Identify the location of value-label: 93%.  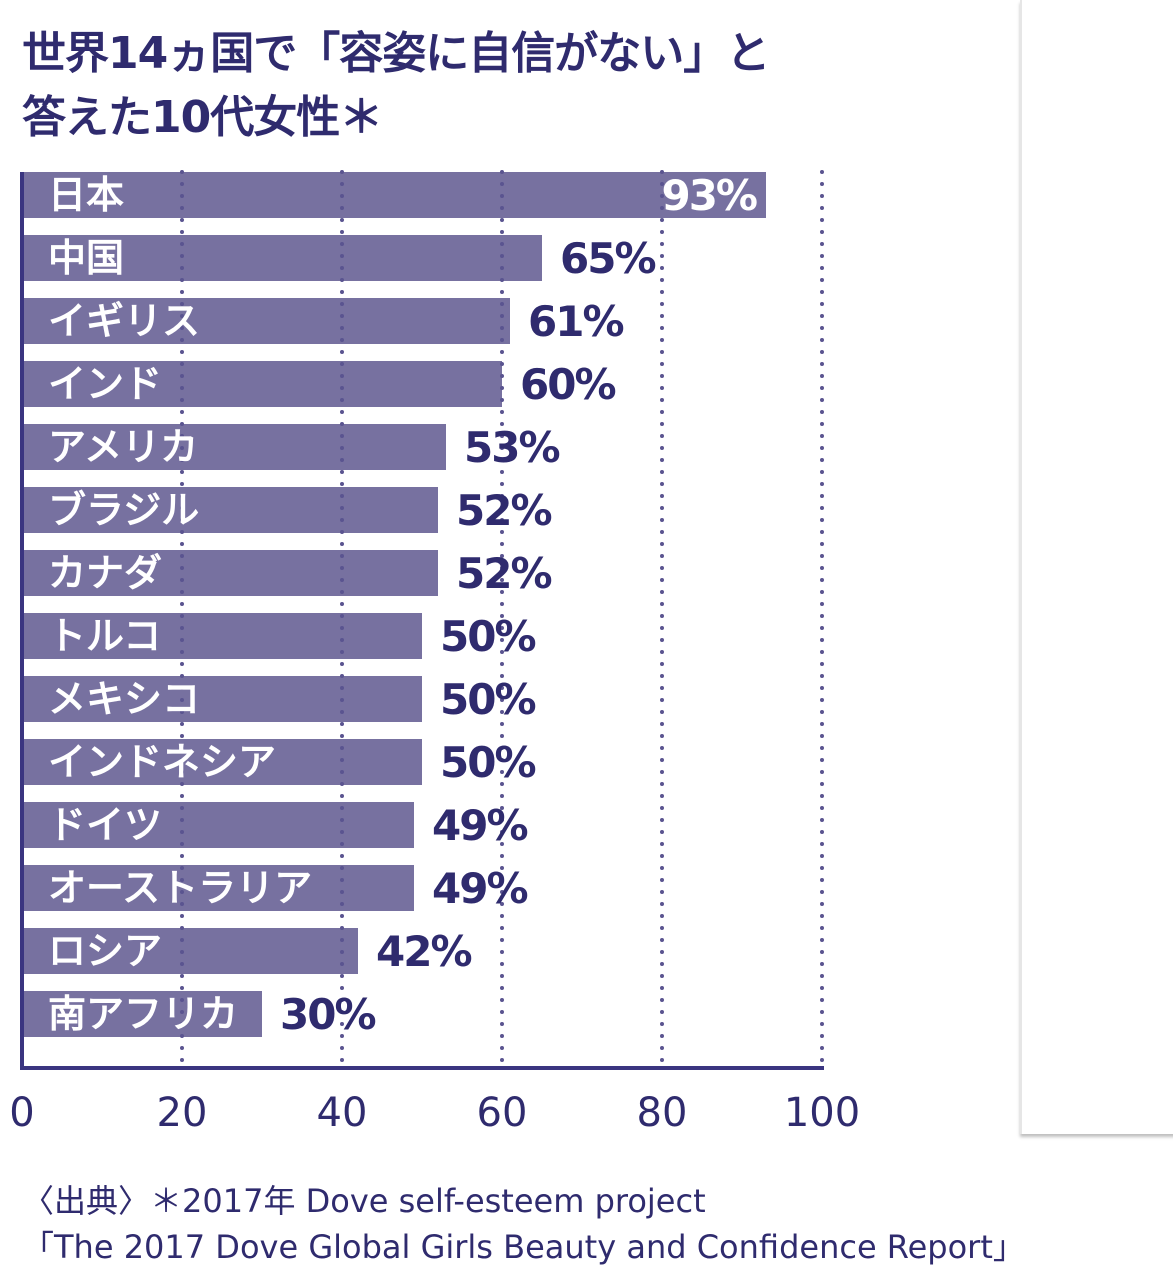
(708, 195).